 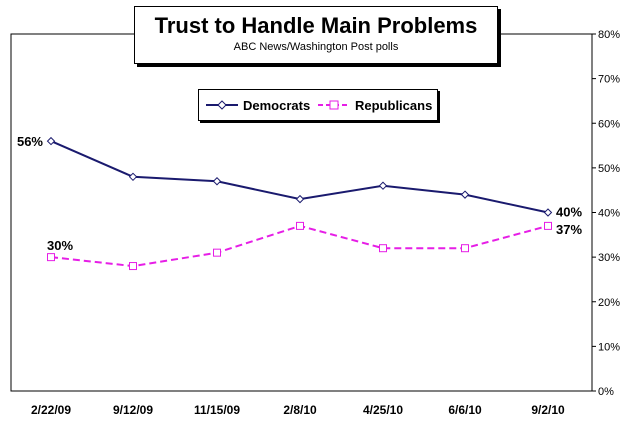 What do you see at coordinates (609, 169) in the screenshot?
I see `y-tick-label: 50%` at bounding box center [609, 169].